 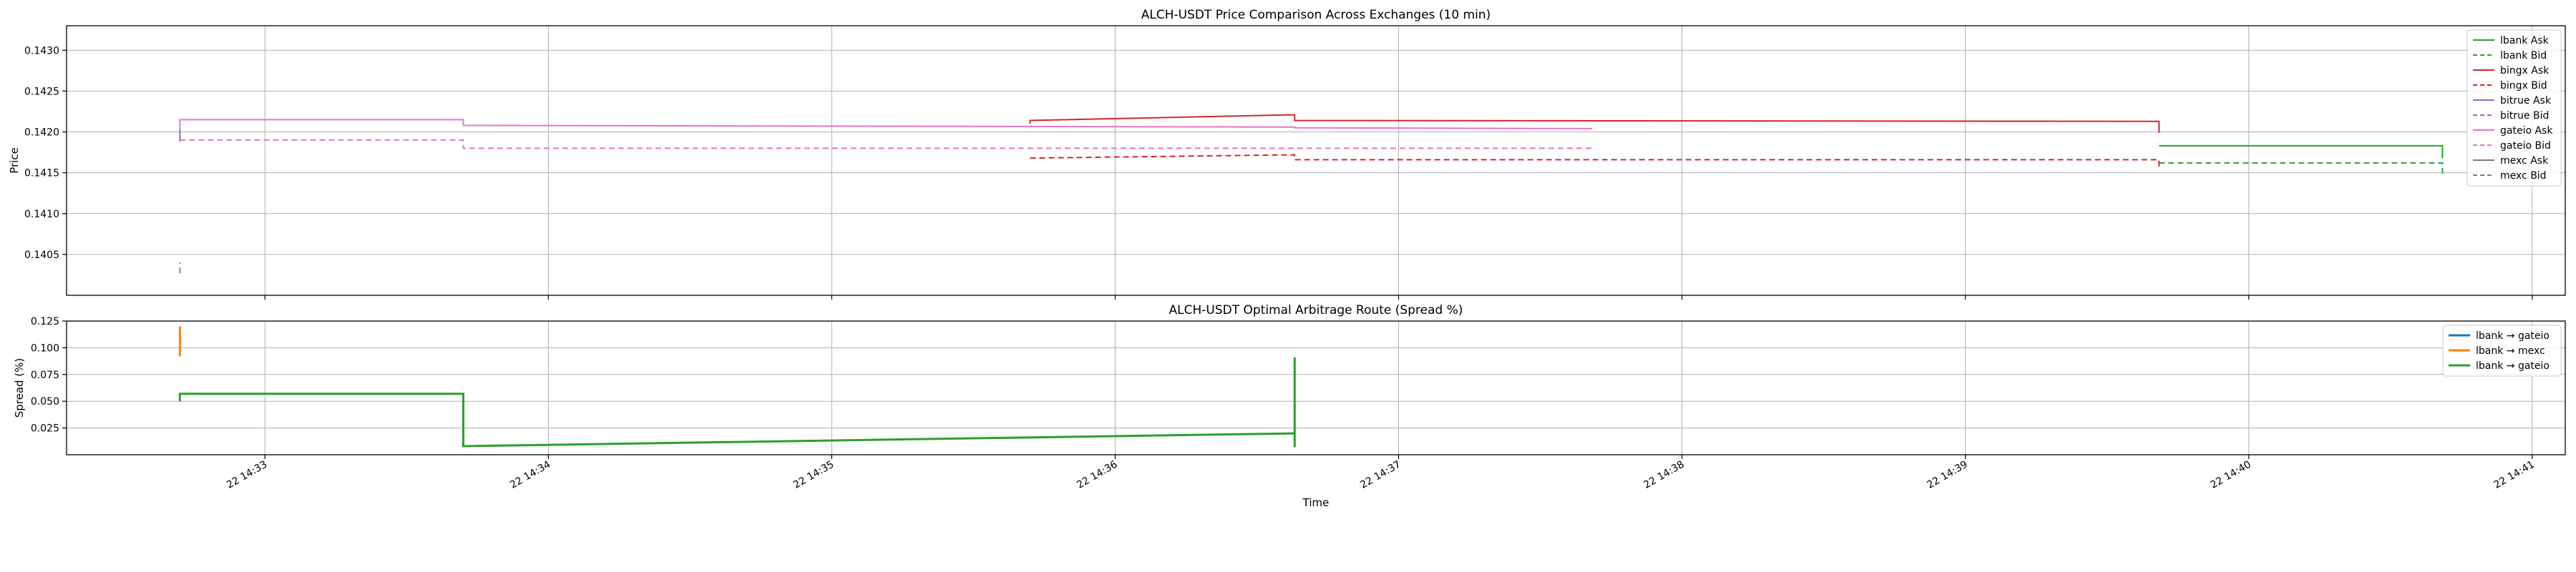 What do you see at coordinates (1097, 475) in the screenshot?
I see `x-tick-label: 22 14:36` at bounding box center [1097, 475].